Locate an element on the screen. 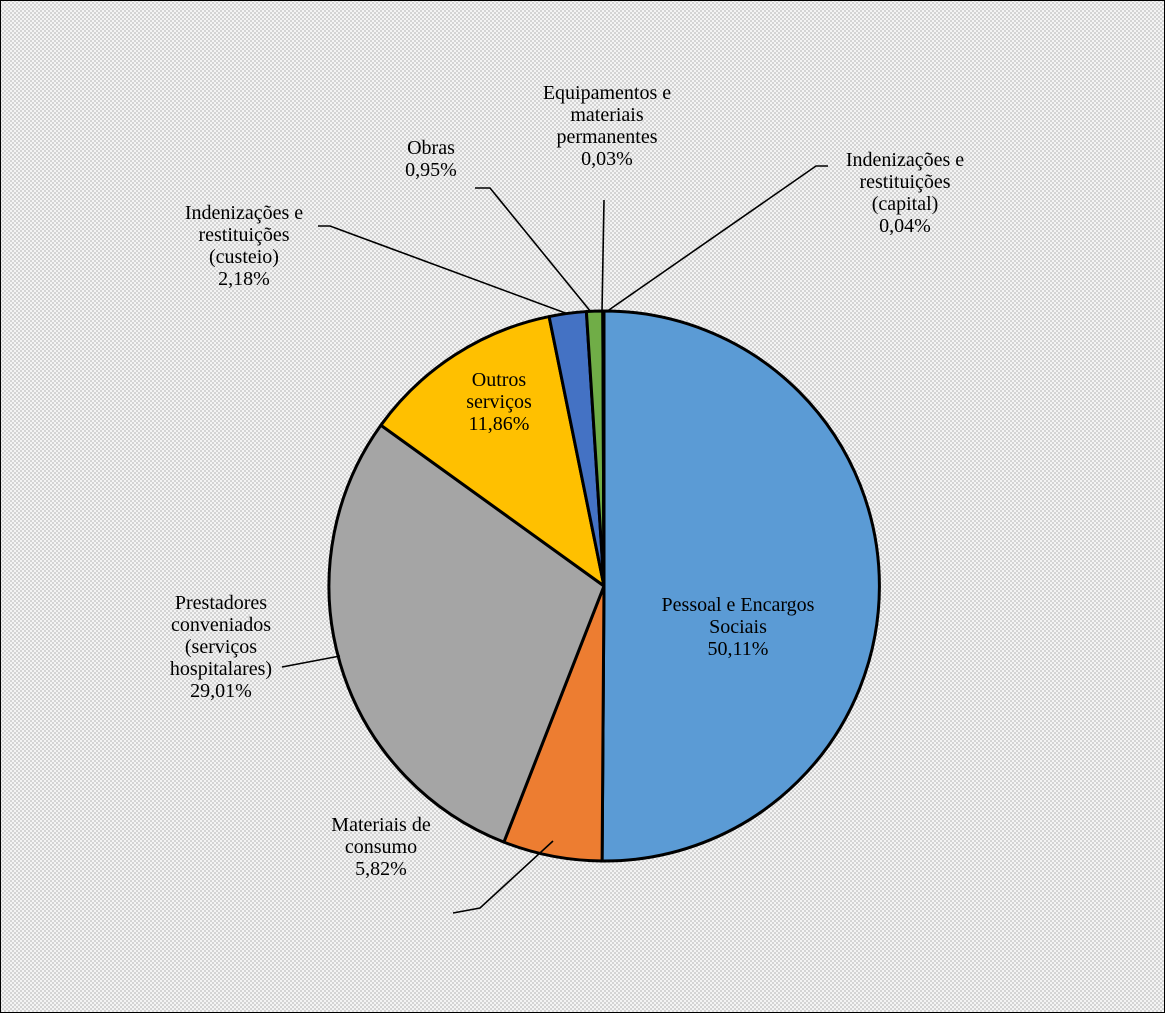  slice-name-label: materiais is located at coordinates (607, 115).